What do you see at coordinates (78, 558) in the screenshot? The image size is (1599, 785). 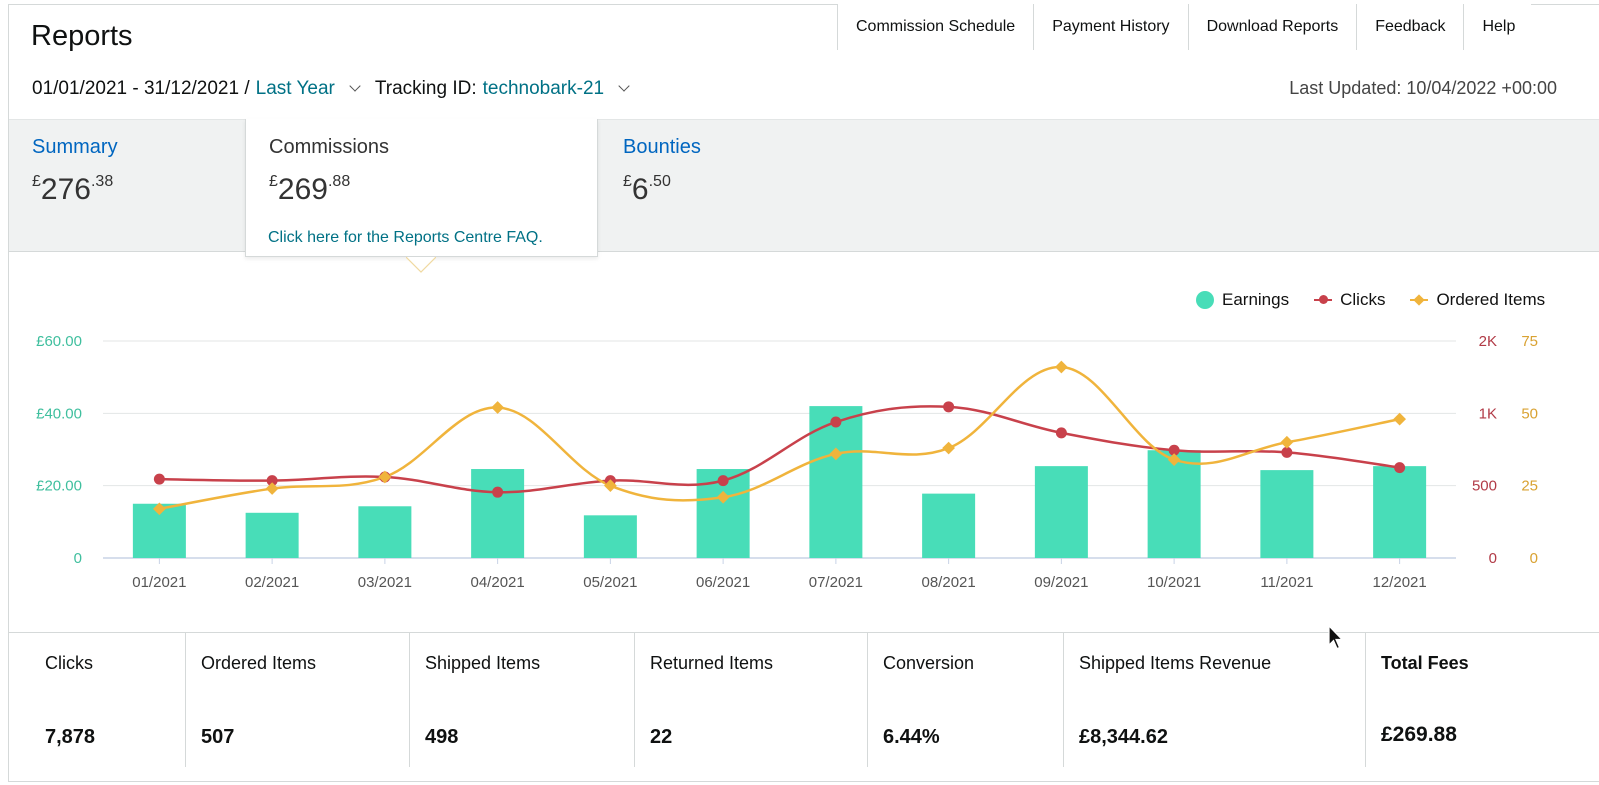 I see `y-tick-label-left: 0` at bounding box center [78, 558].